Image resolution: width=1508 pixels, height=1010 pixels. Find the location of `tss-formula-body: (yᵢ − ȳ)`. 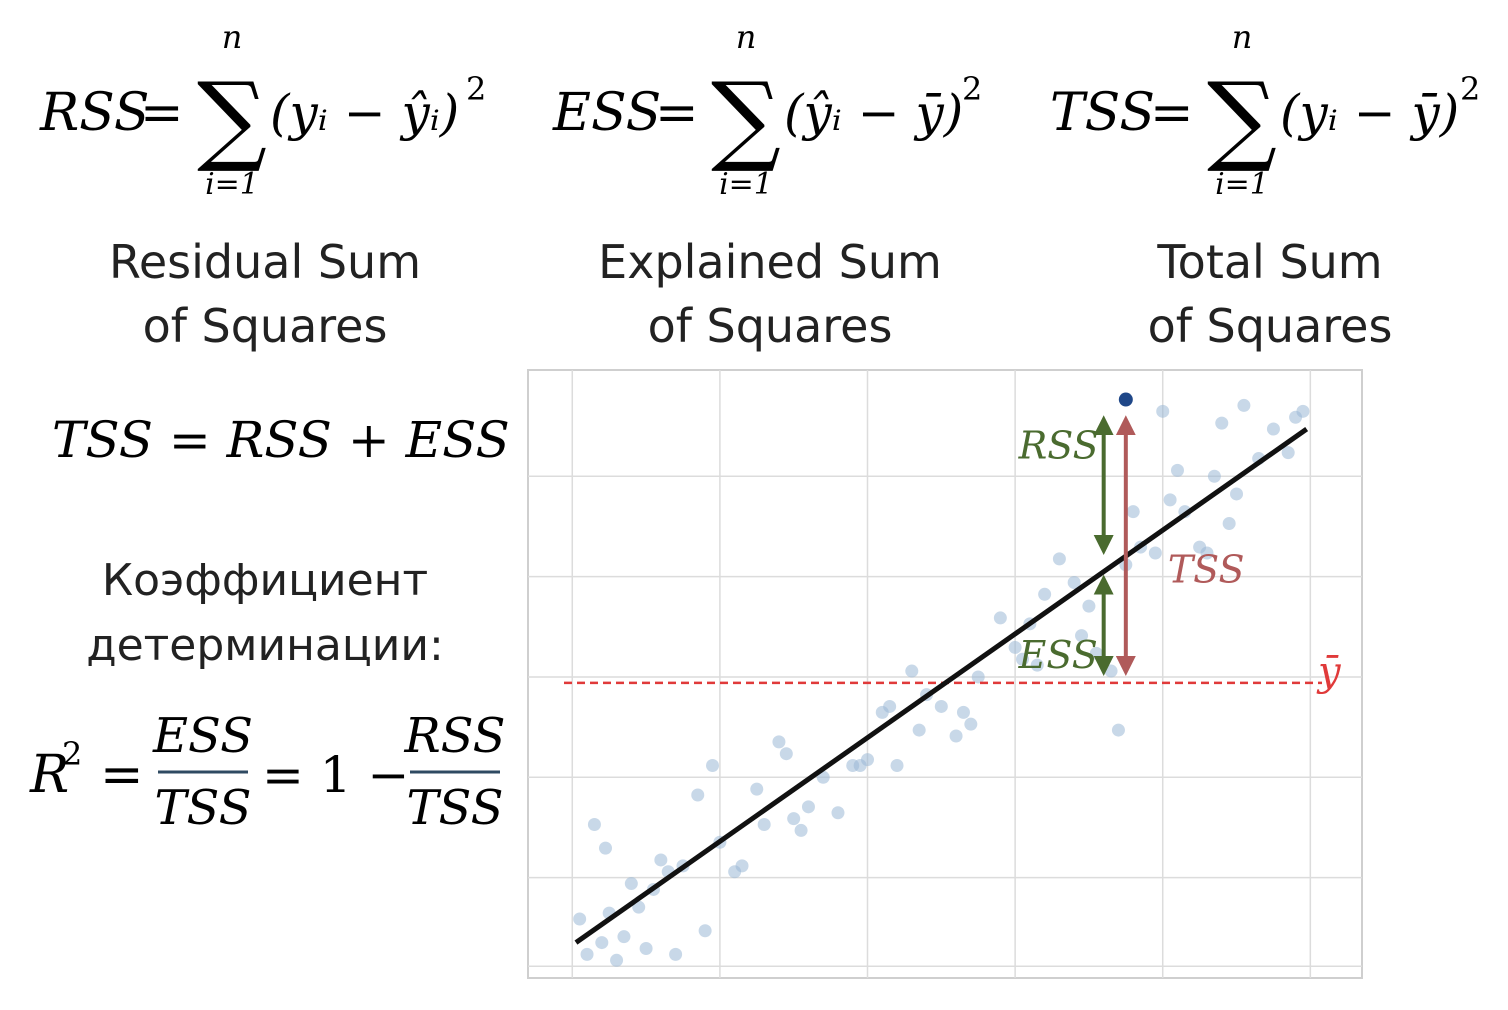

tss-formula-body: (yᵢ − ȳ) is located at coordinates (1369, 113).